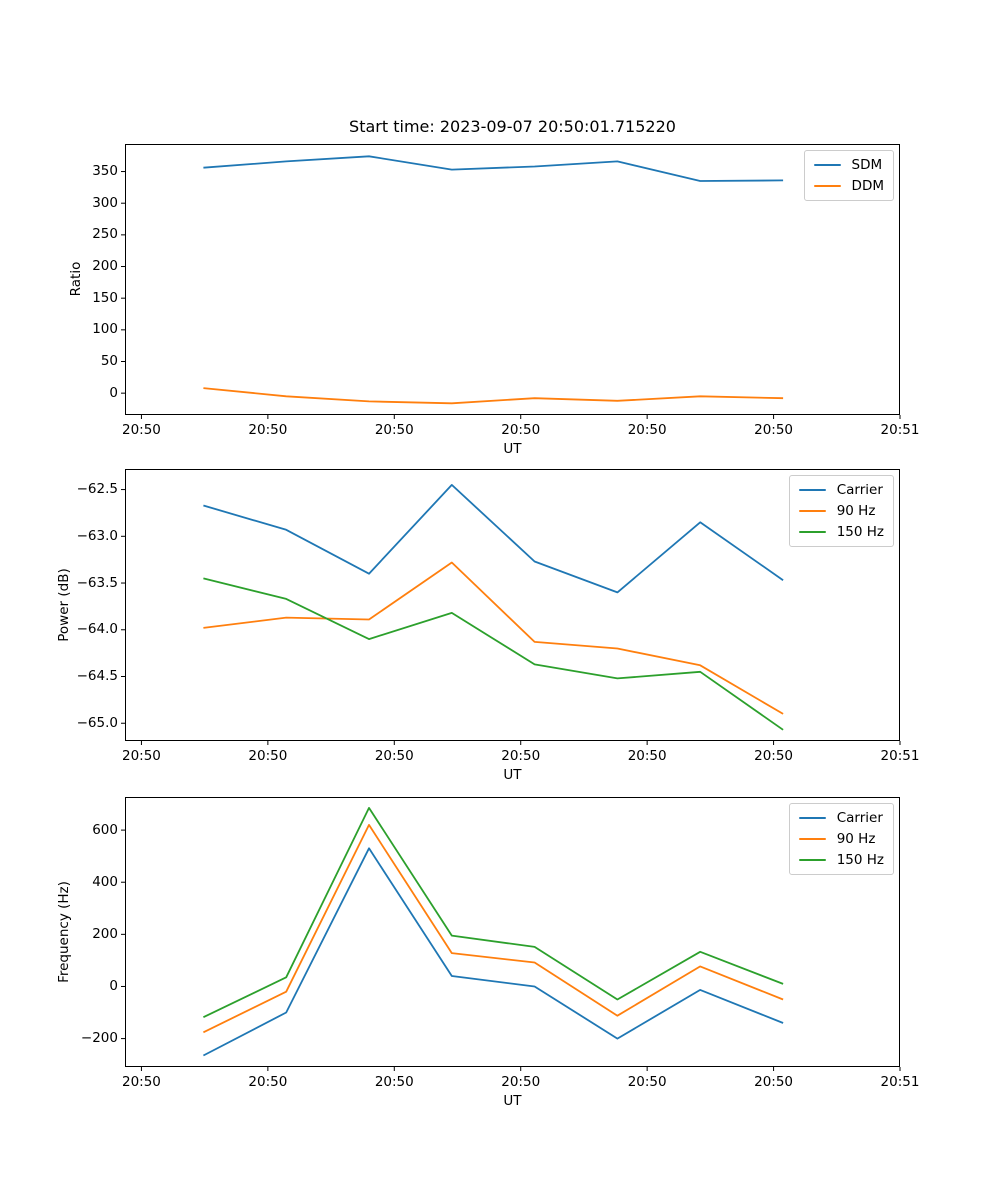 This screenshot has width=1000, height=1200. I want to click on x-axis-label-ut-3: UT, so click(512, 1101).